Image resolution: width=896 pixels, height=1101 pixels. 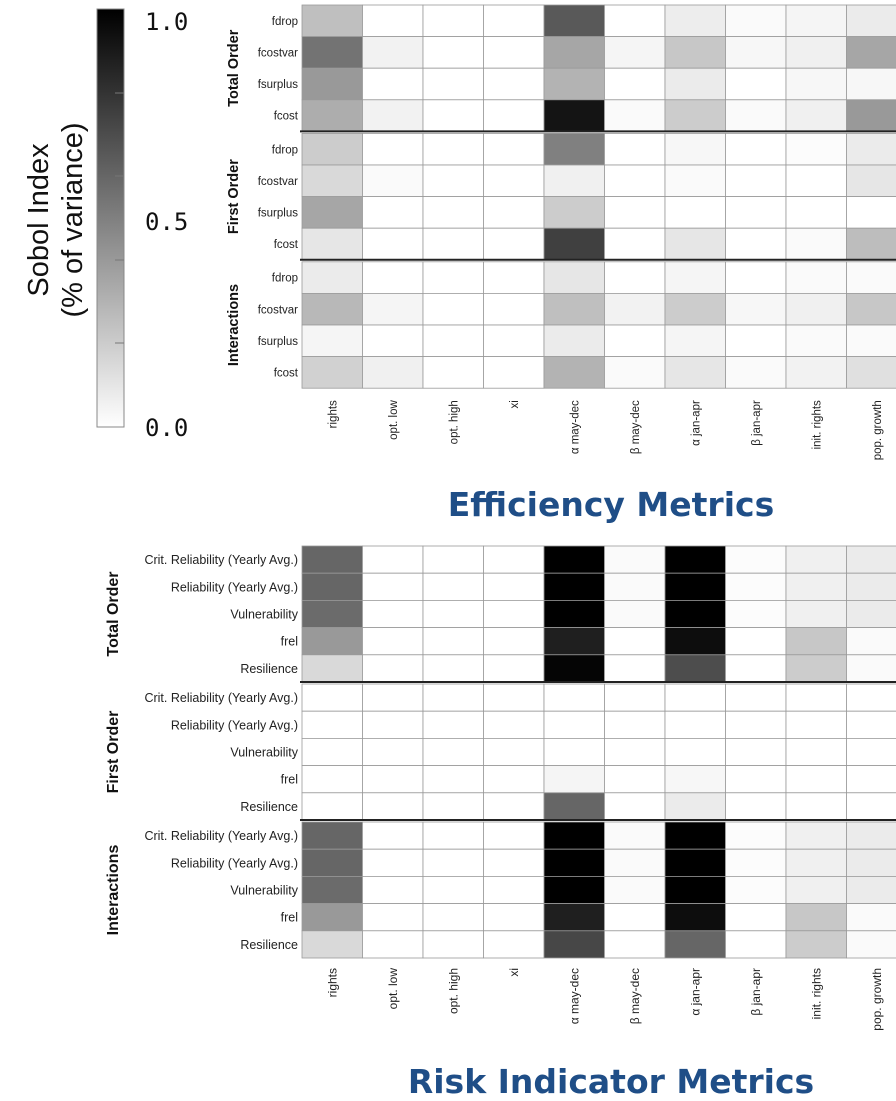 I want to click on colorbar-tick-mid: 0.5, so click(x=166, y=222).